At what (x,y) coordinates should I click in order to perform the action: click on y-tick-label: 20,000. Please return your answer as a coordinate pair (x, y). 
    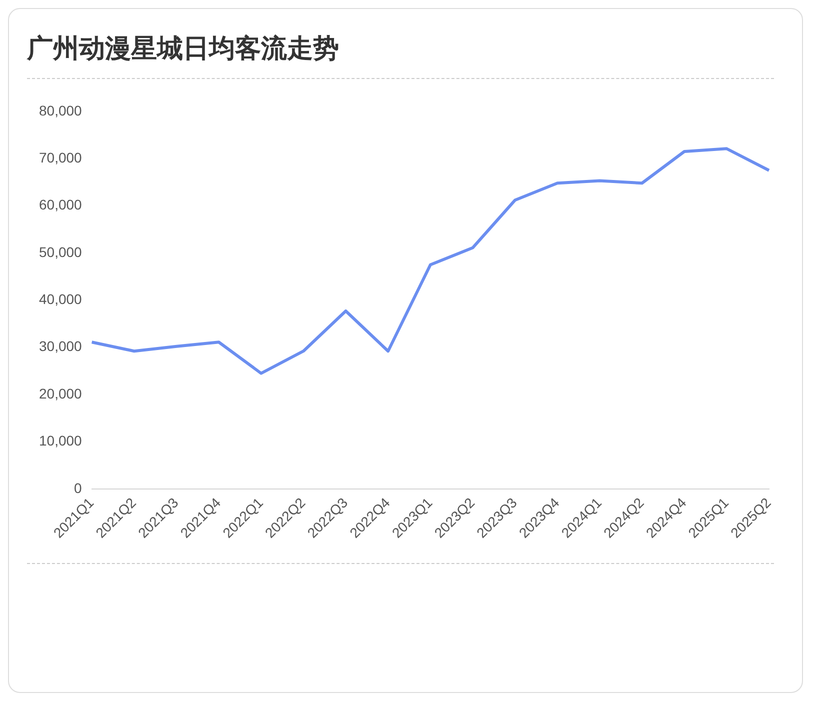
    Looking at the image, I should click on (60, 393).